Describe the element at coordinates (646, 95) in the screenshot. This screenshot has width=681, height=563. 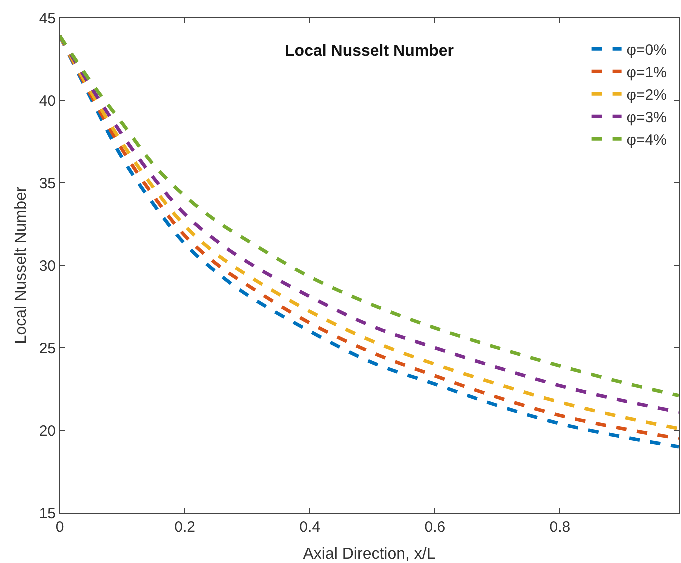
I see `legend-label: φ=2%` at that location.